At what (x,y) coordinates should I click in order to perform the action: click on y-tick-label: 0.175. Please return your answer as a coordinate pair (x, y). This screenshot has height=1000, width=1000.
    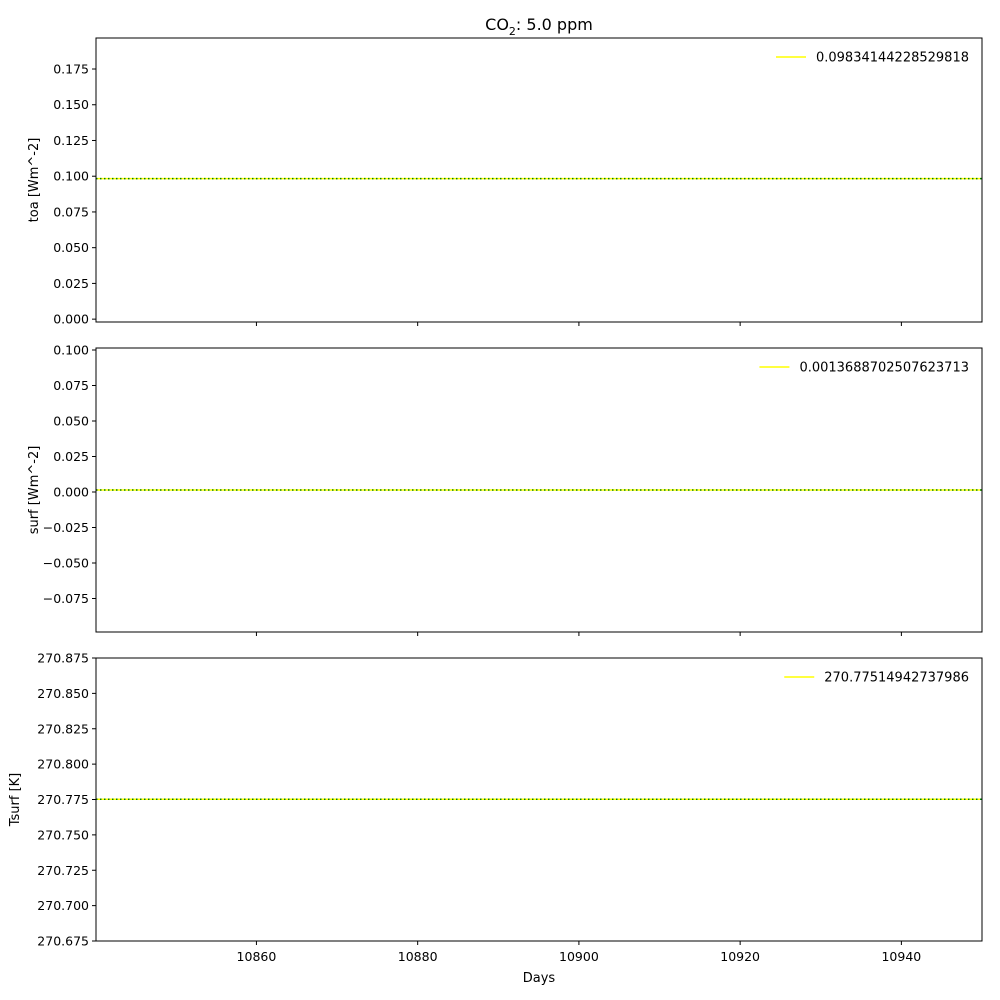
    Looking at the image, I should click on (71, 69).